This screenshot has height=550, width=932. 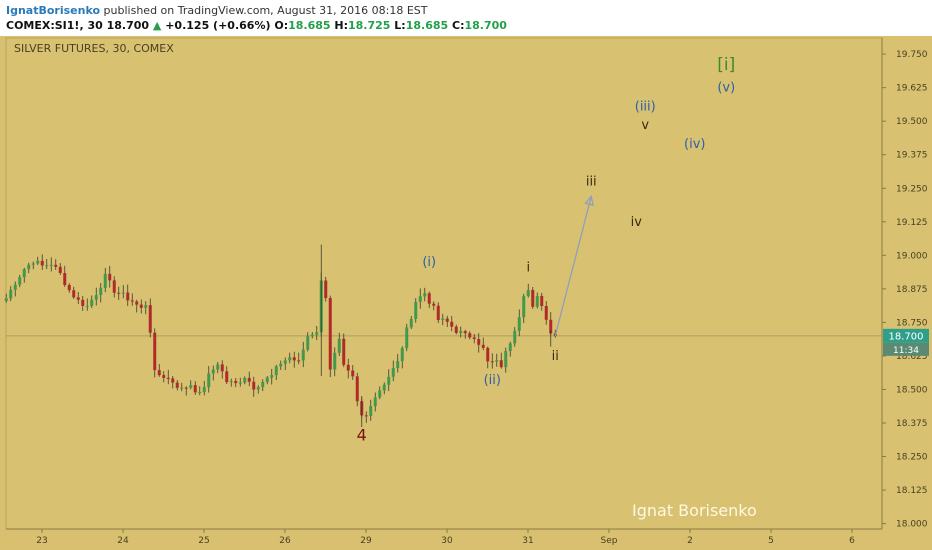 I want to click on wave-label: ii, so click(x=555, y=356).